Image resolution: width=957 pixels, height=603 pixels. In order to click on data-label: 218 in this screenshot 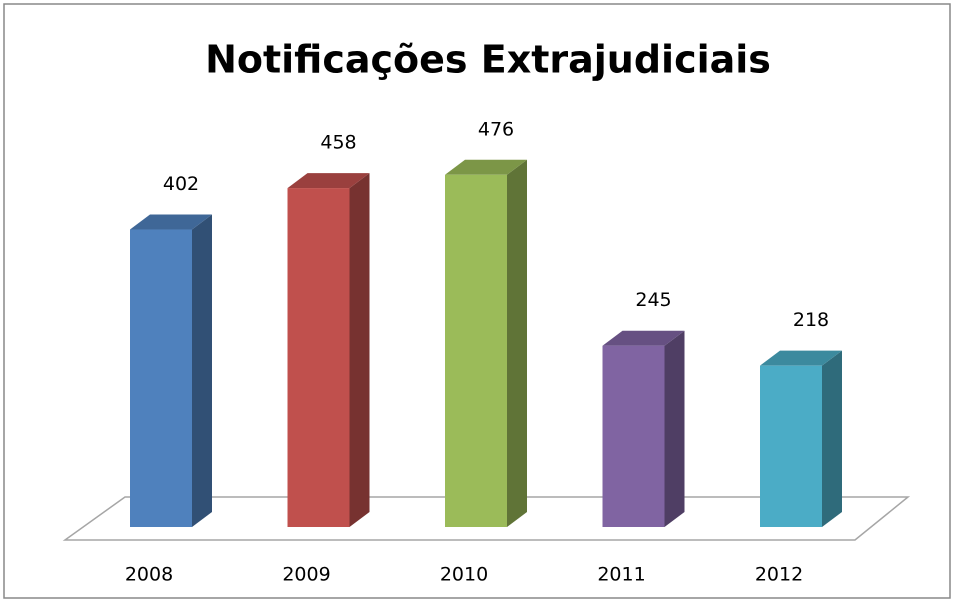, I will do `click(811, 320)`.